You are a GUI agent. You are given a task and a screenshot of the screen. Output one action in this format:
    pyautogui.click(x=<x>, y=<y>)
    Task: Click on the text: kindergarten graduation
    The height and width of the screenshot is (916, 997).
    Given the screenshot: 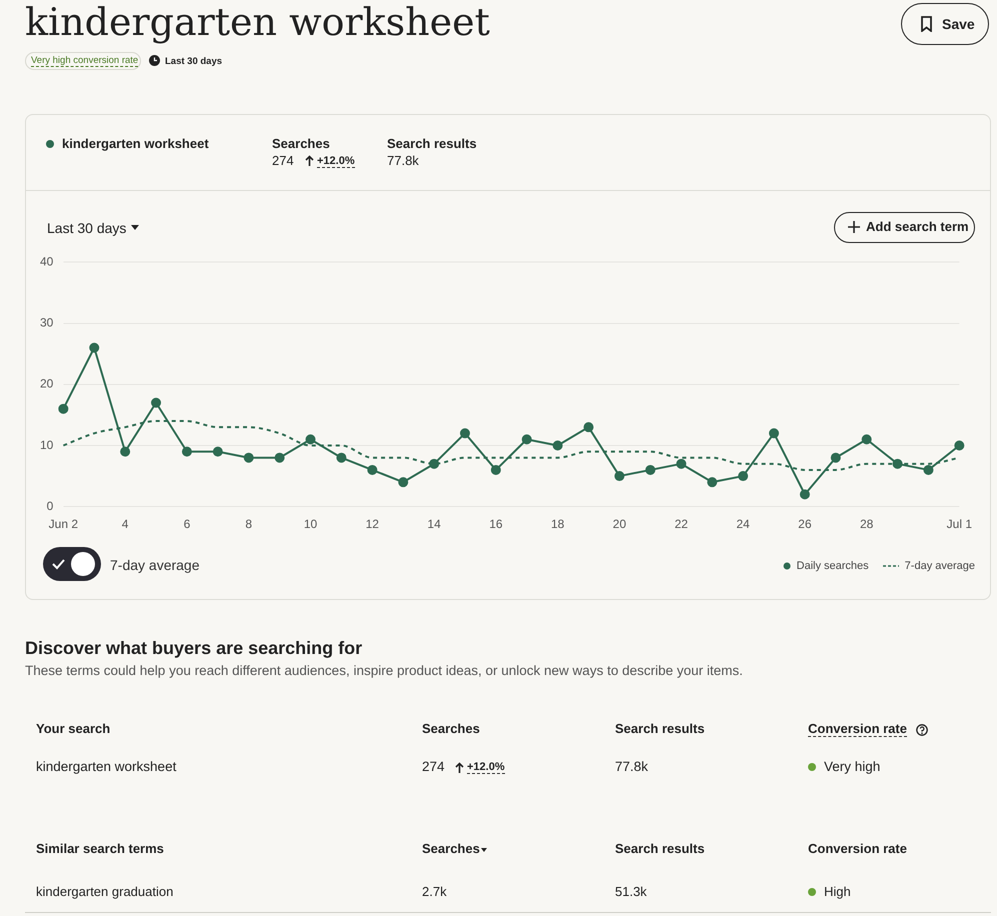 What is the action you would take?
    pyautogui.click(x=105, y=891)
    